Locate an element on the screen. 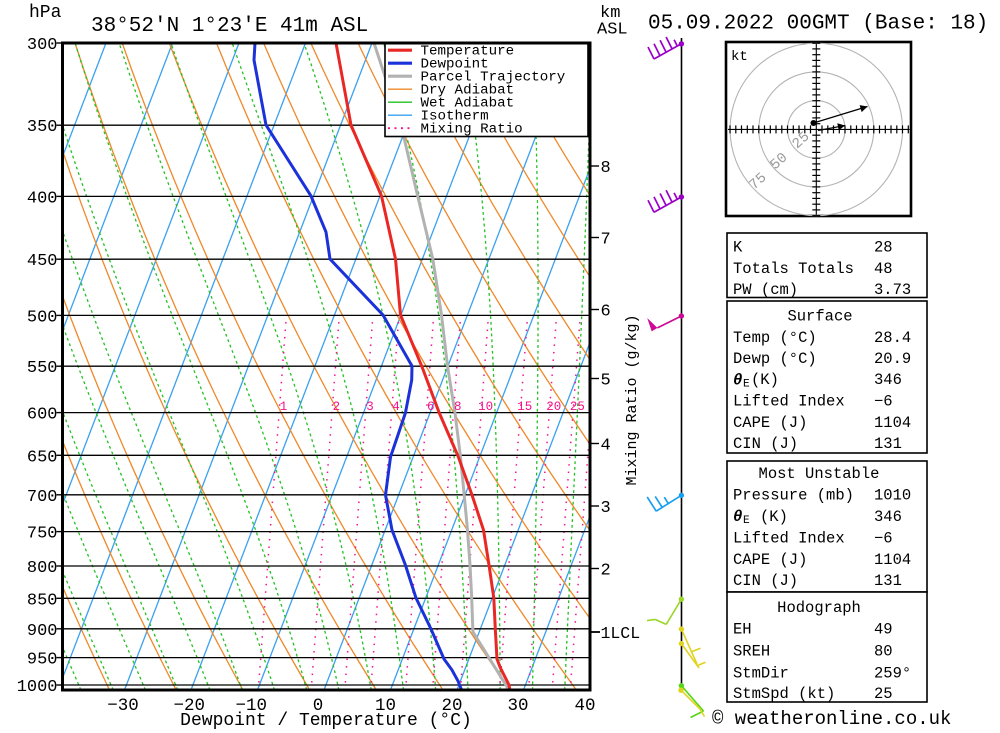 The height and width of the screenshot is (733, 1000). svg-text: Temperature is located at coordinates (468, 52).